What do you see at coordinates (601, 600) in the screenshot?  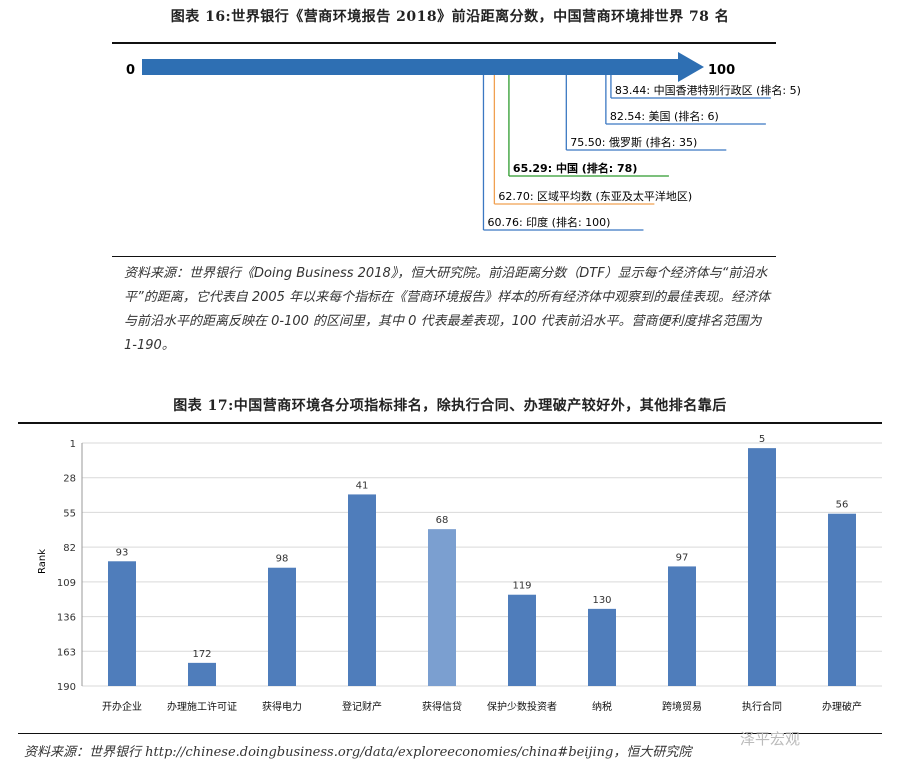 I see `bar-value-label: 130` at bounding box center [601, 600].